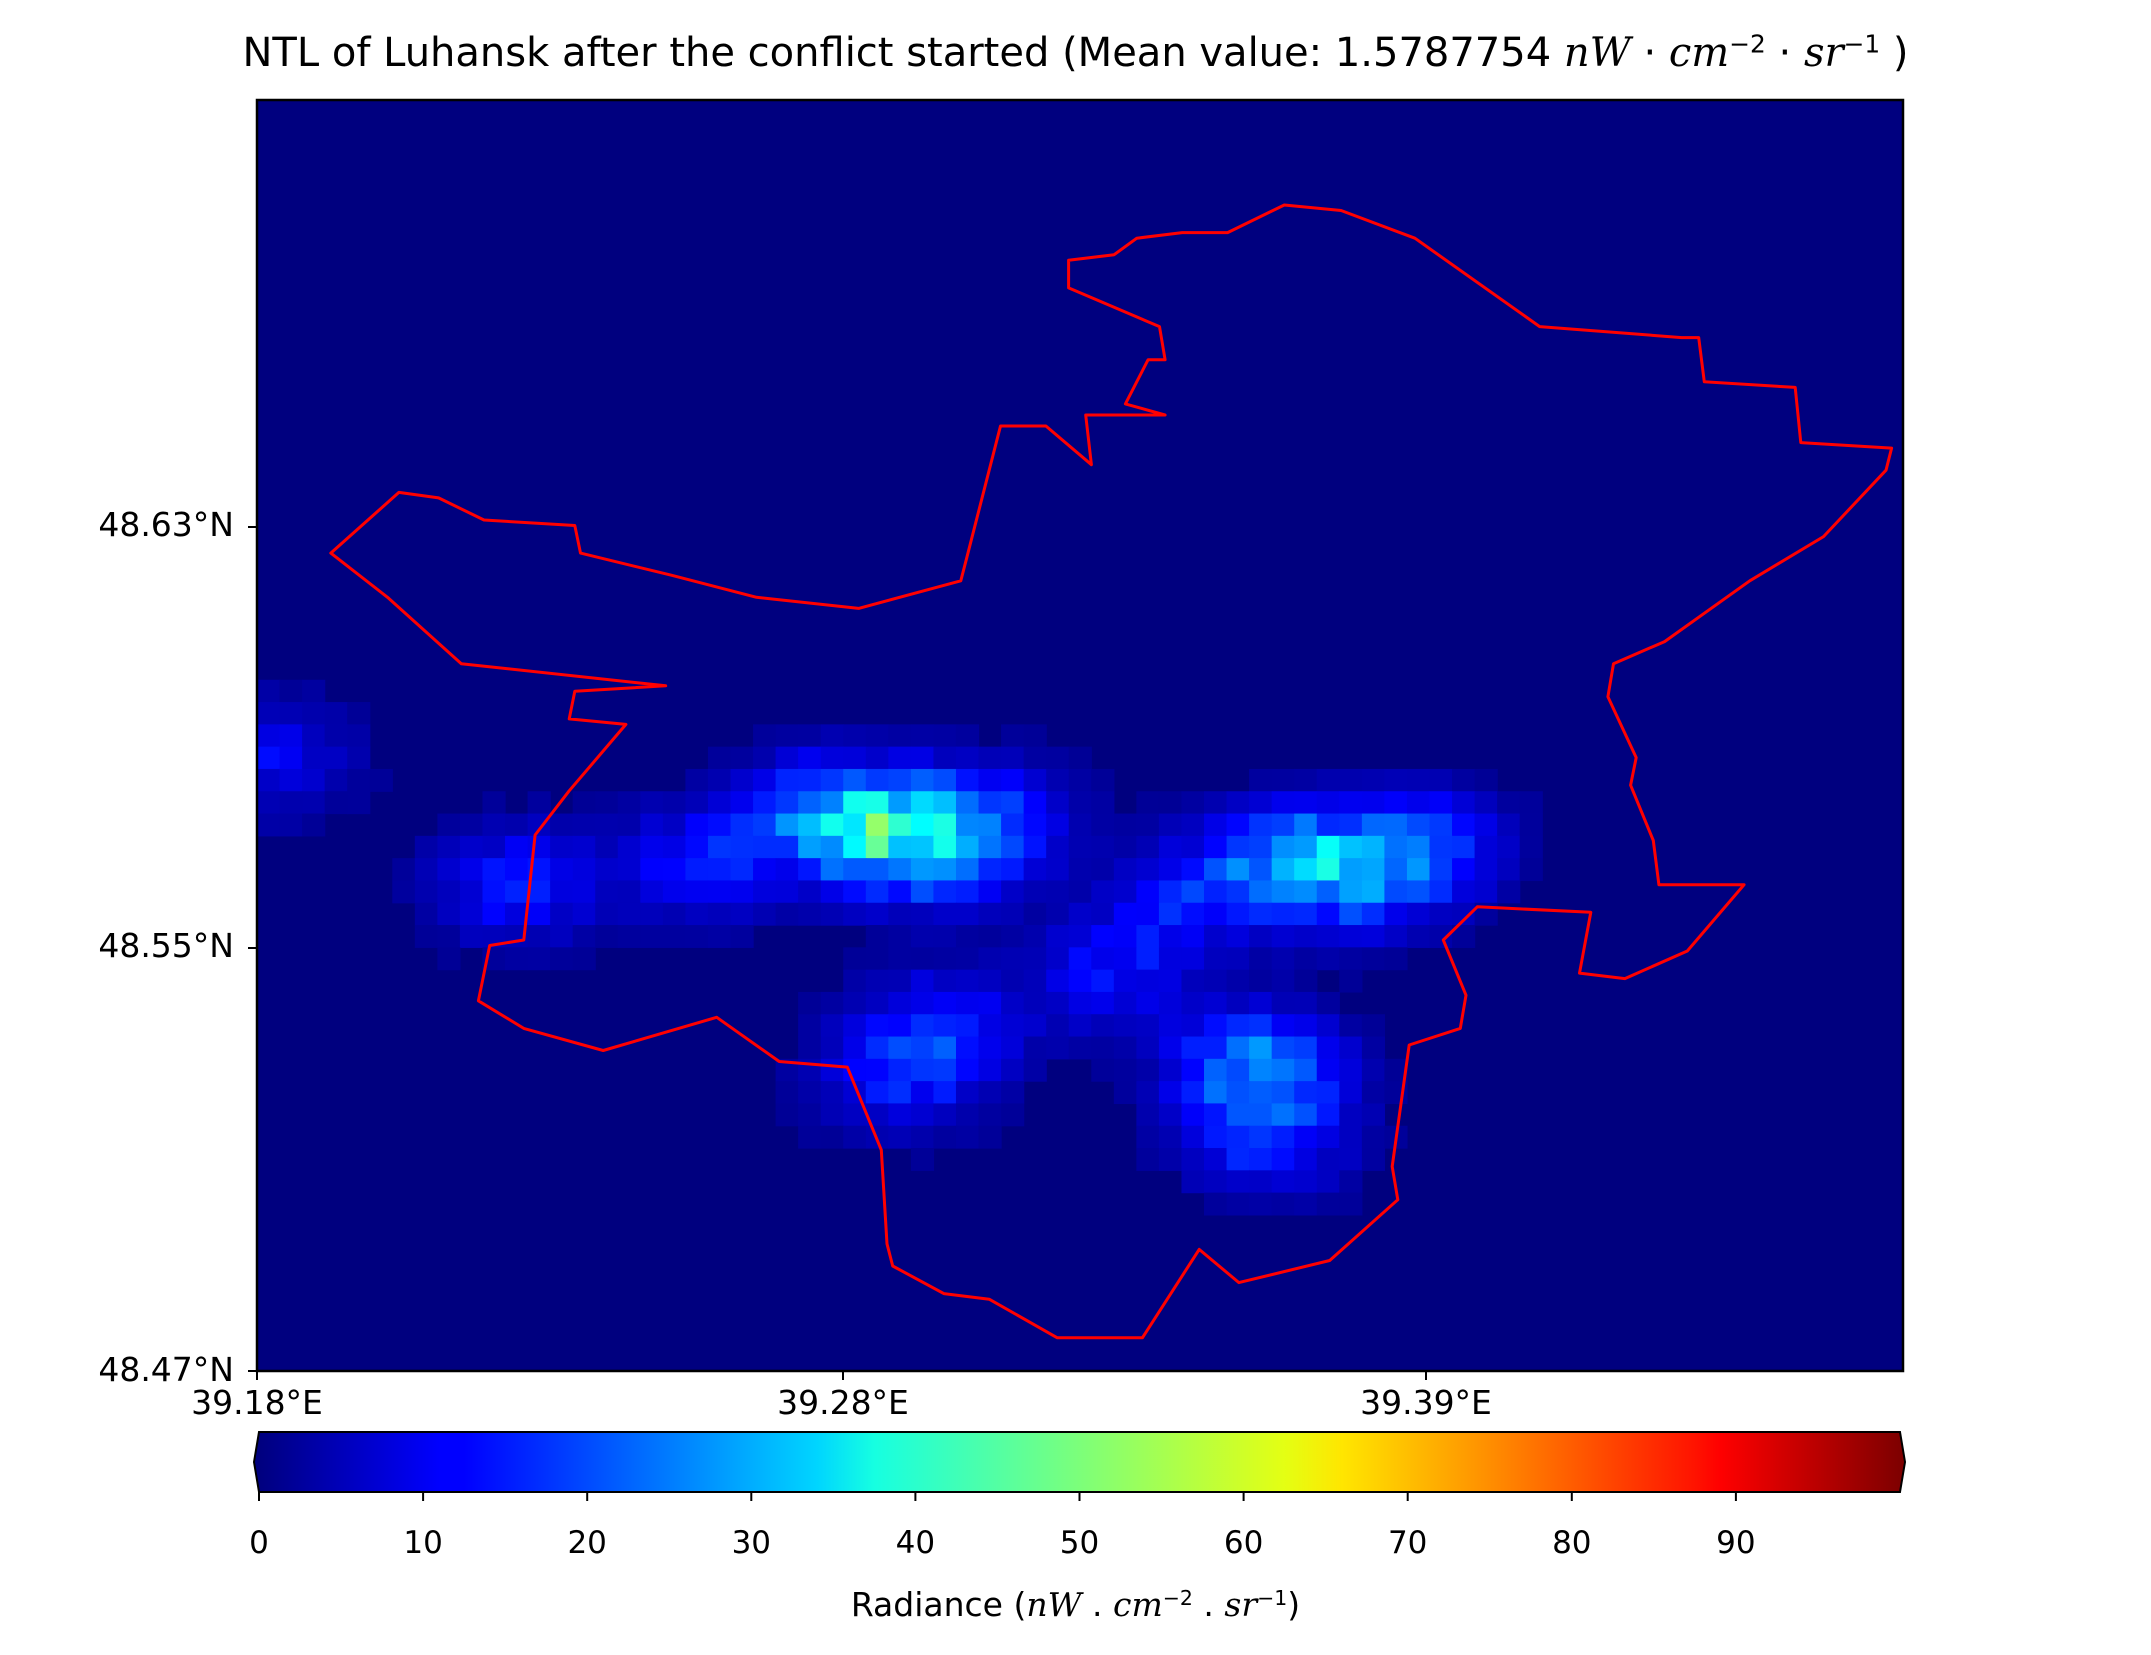 This screenshot has height=1655, width=2151. I want to click on lon-tick-label: 39.39°E, so click(1426, 1402).